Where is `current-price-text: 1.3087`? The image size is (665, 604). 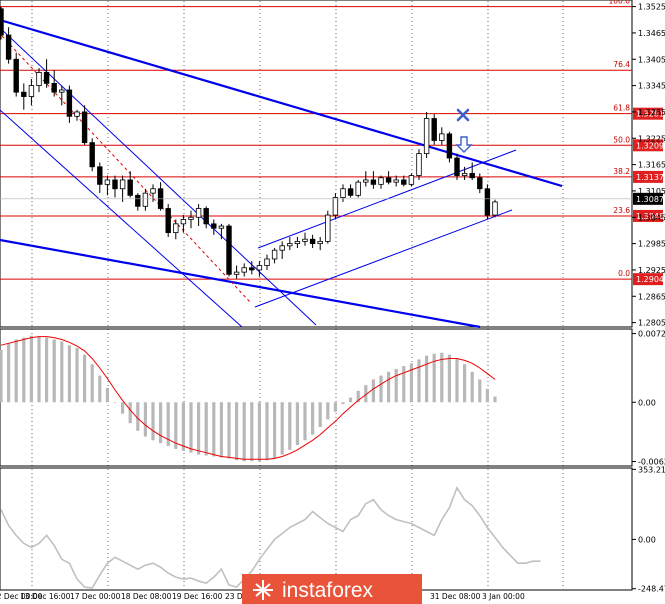
current-price-text: 1.3087 is located at coordinates (650, 199).